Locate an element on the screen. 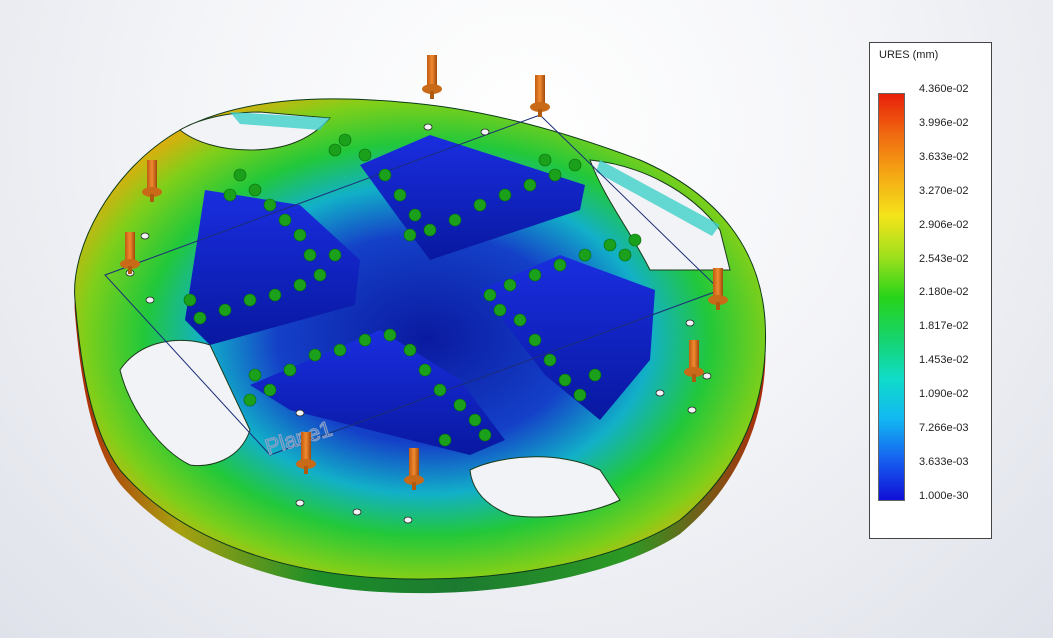 Image resolution: width=1053 pixels, height=638 pixels. fixture-cluster-se is located at coordinates (562, 317).